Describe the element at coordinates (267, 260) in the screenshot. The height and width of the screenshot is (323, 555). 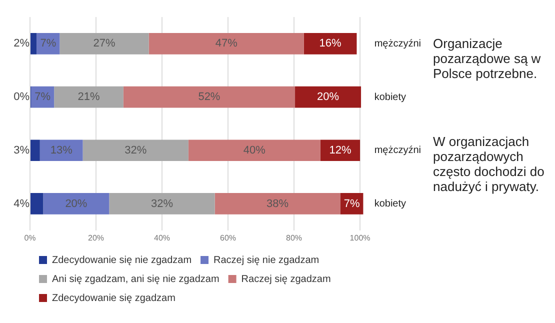
I see `legend-label: Raczej się nie zgadzam` at that location.